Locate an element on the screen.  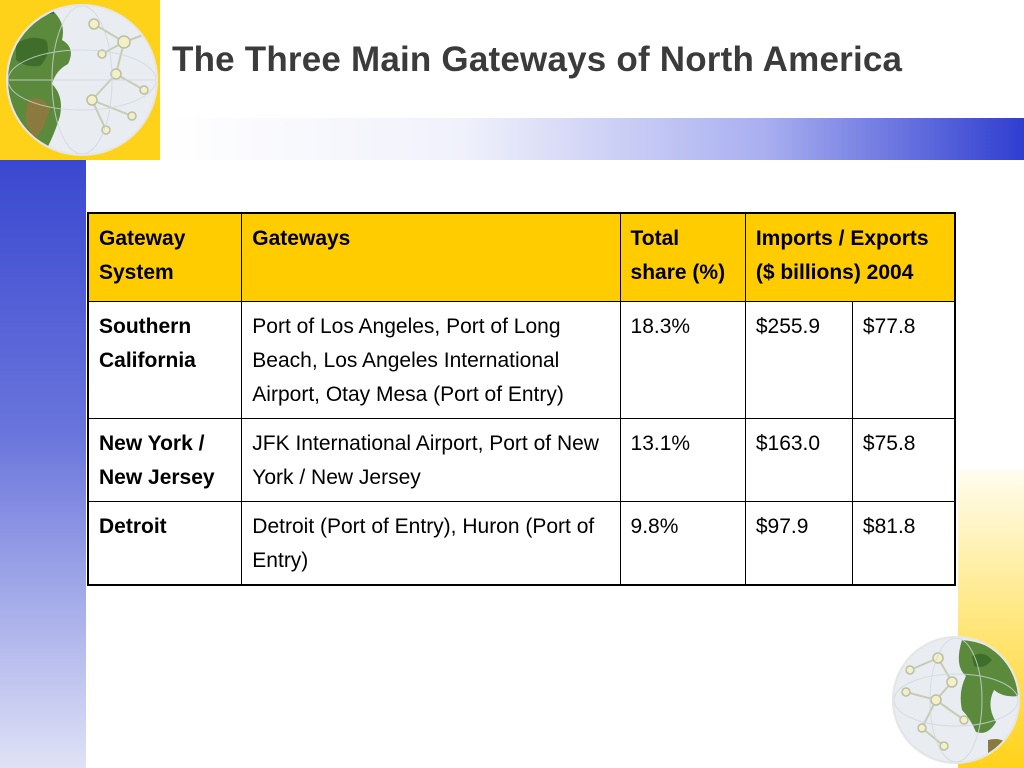
exports-cell: $77.8 is located at coordinates (903, 359).